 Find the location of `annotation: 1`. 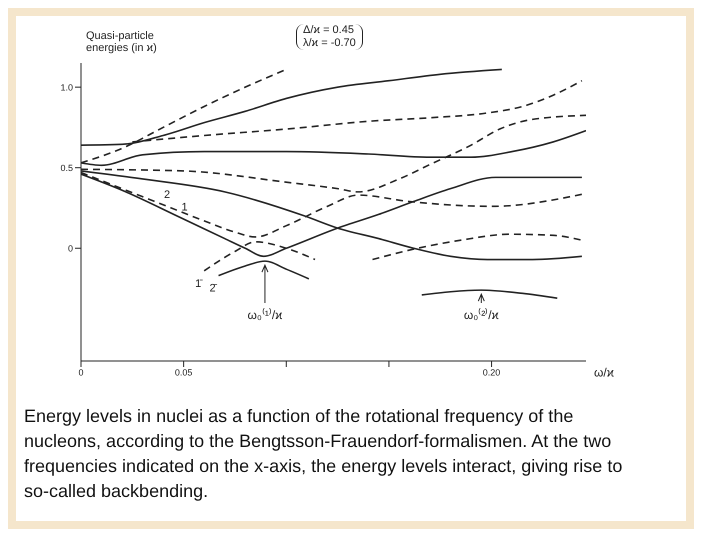

annotation: 1 is located at coordinates (185, 208).